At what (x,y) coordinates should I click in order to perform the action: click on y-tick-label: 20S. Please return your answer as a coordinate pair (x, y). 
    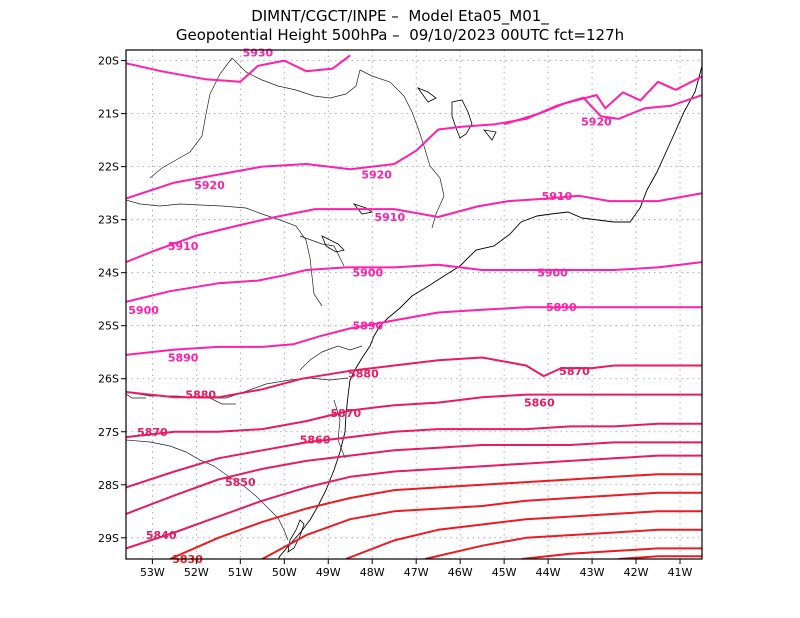
    Looking at the image, I should click on (108, 61).